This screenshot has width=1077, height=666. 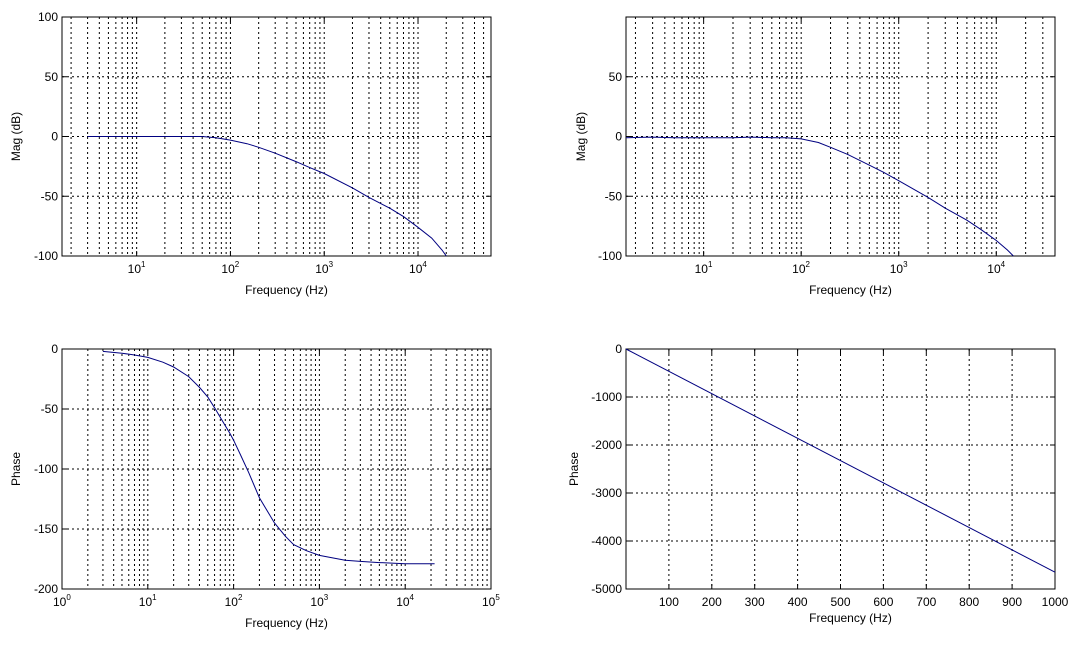 What do you see at coordinates (798, 602) in the screenshot?
I see `x-tick-label: 400` at bounding box center [798, 602].